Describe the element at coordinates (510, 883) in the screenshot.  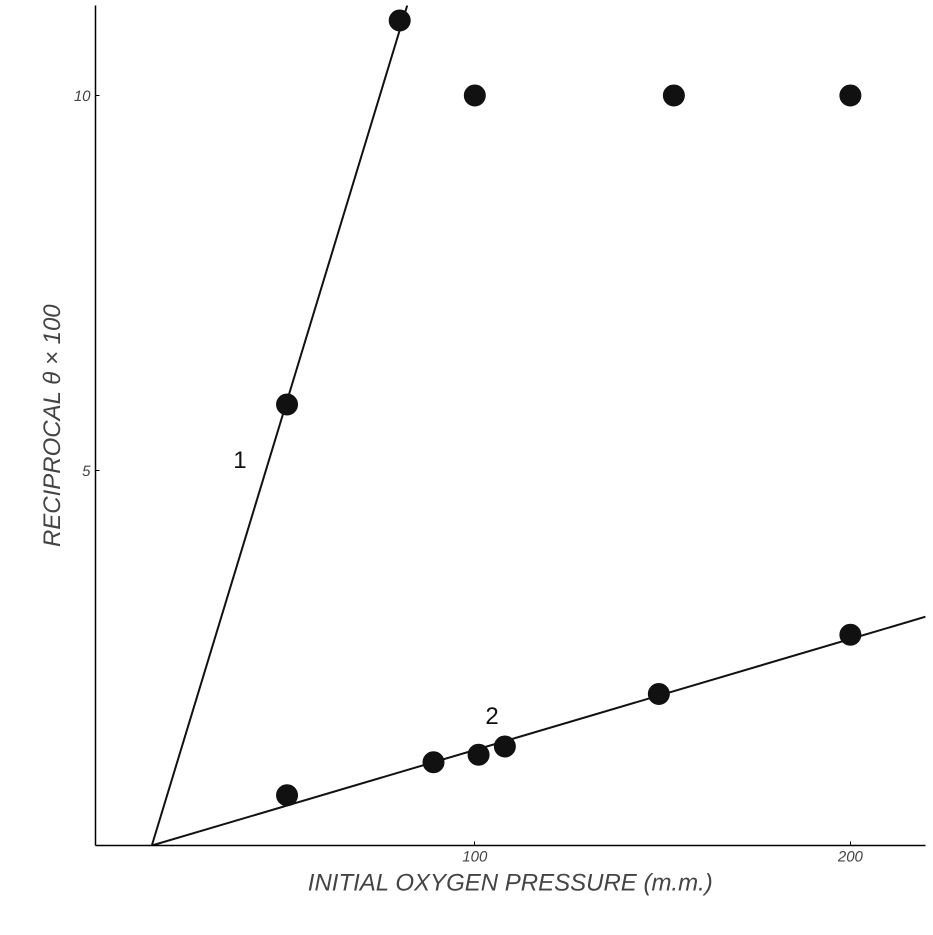
I see `x-axis-title: INITIAL OXYGEN PRESSURE (m.m.)` at that location.